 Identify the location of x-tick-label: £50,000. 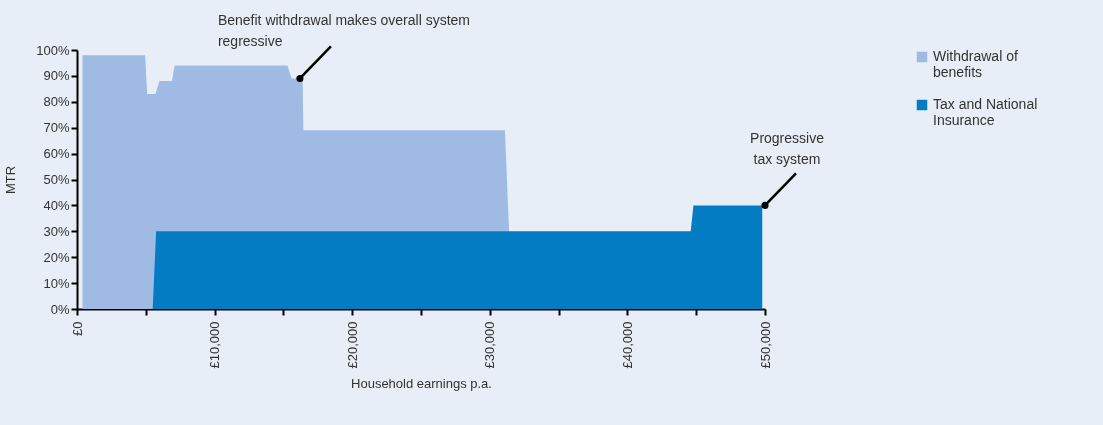
(765, 345).